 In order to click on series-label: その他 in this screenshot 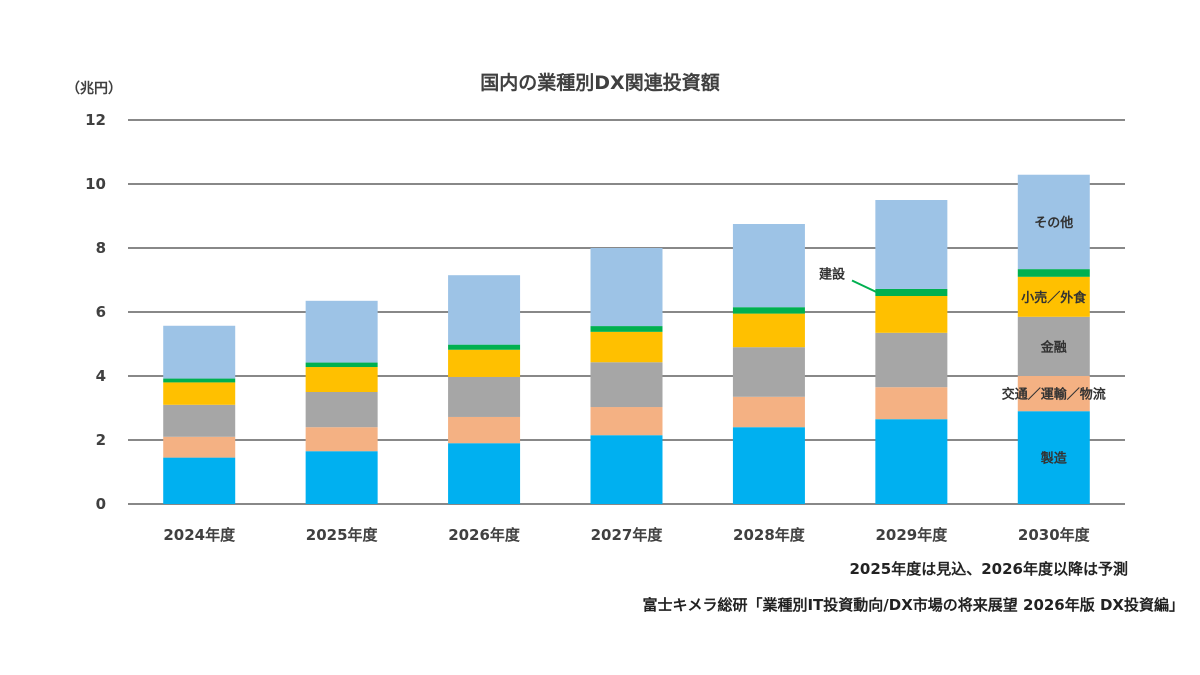, I will do `click(1053, 223)`.